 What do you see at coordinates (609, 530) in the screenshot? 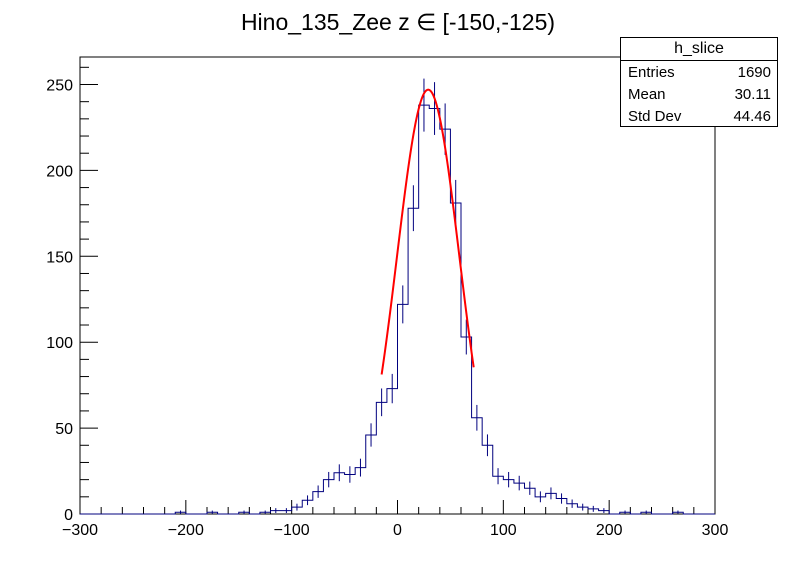
I see `x-tick-label: 200` at bounding box center [609, 530].